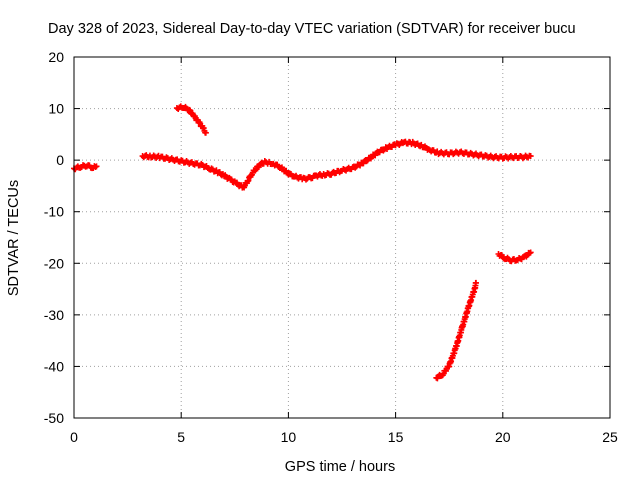  What do you see at coordinates (289, 437) in the screenshot?
I see `x-tick-label: 10` at bounding box center [289, 437].